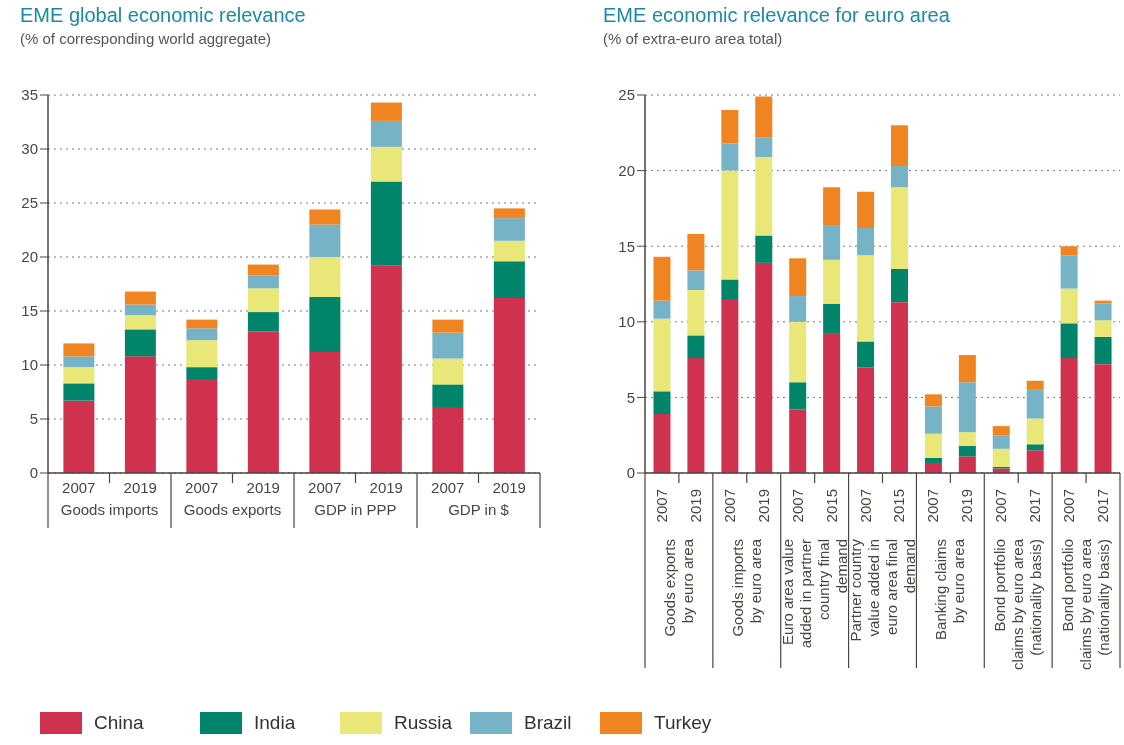  I want to click on y-tick-label: 10, so click(29, 365).